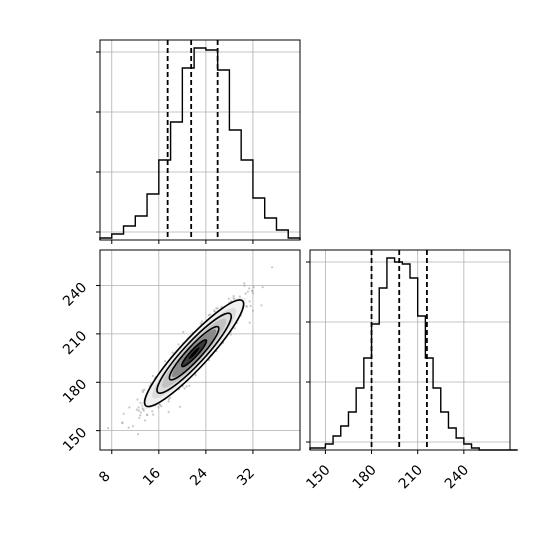 The height and width of the screenshot is (550, 550). I want to click on scatter-ytick-label: 150, so click(75, 440).